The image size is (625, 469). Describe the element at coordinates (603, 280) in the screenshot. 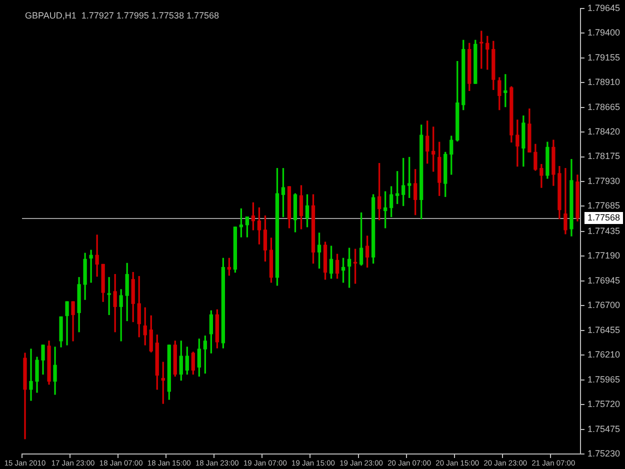

I see `y-tick-label: 1.76945` at that location.